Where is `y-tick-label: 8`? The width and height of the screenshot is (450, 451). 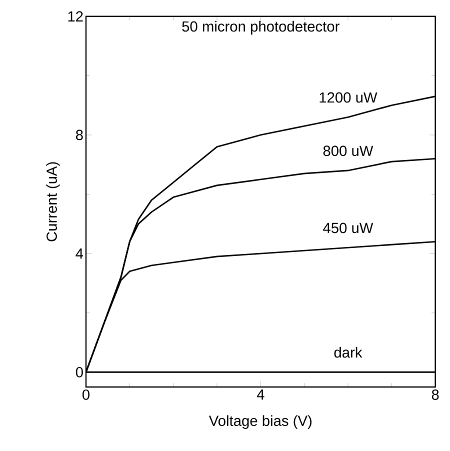
y-tick-label: 8 is located at coordinates (79, 135).